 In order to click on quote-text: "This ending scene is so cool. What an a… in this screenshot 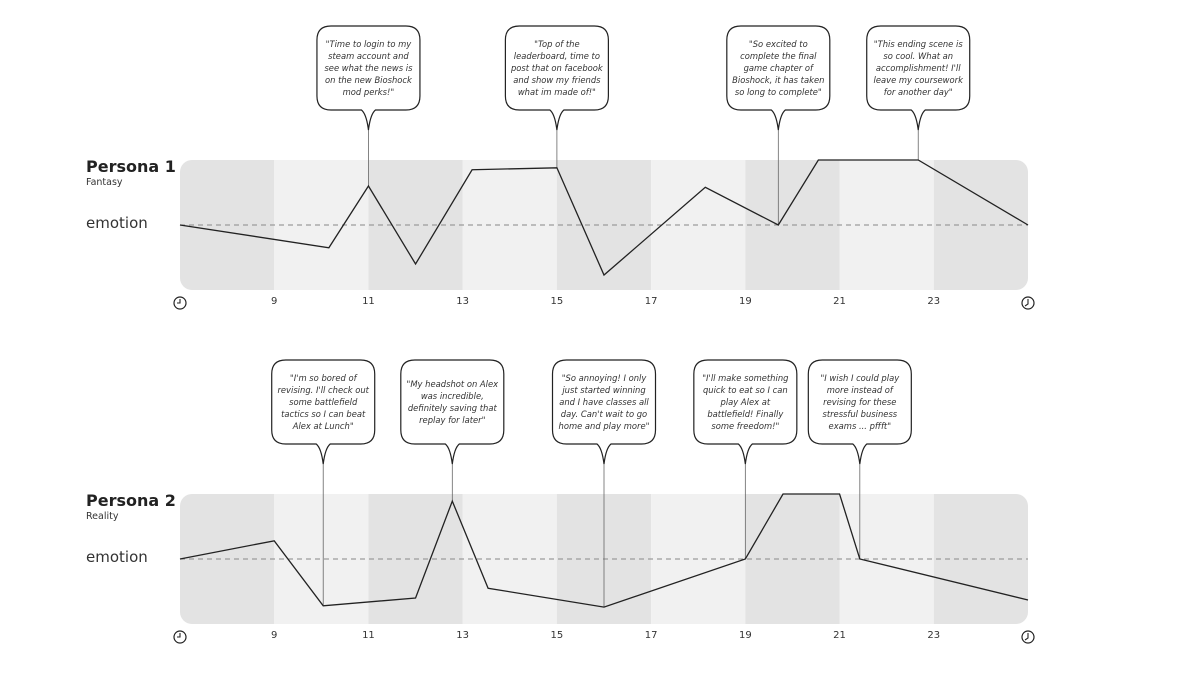, I will do `click(918, 68)`.